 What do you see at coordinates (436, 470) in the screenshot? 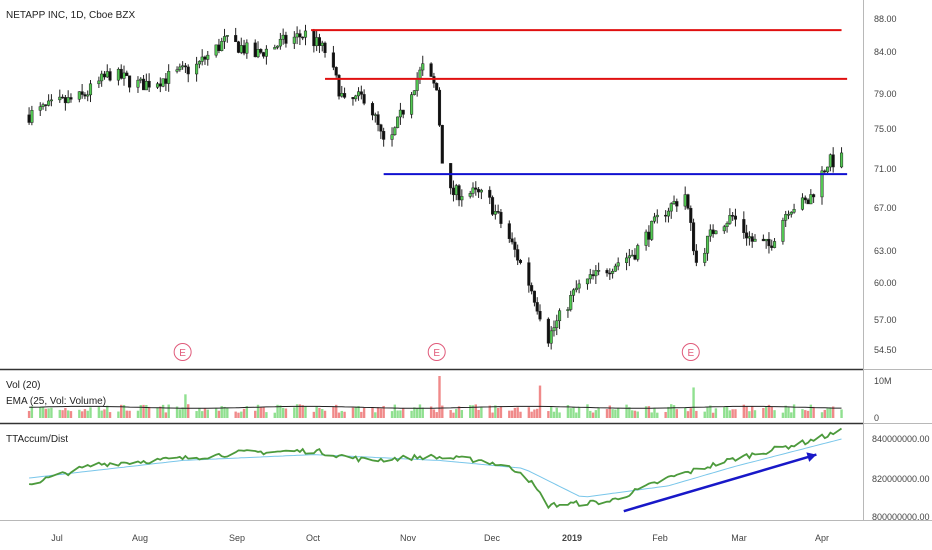
I see `accum-dist-panel` at bounding box center [436, 470].